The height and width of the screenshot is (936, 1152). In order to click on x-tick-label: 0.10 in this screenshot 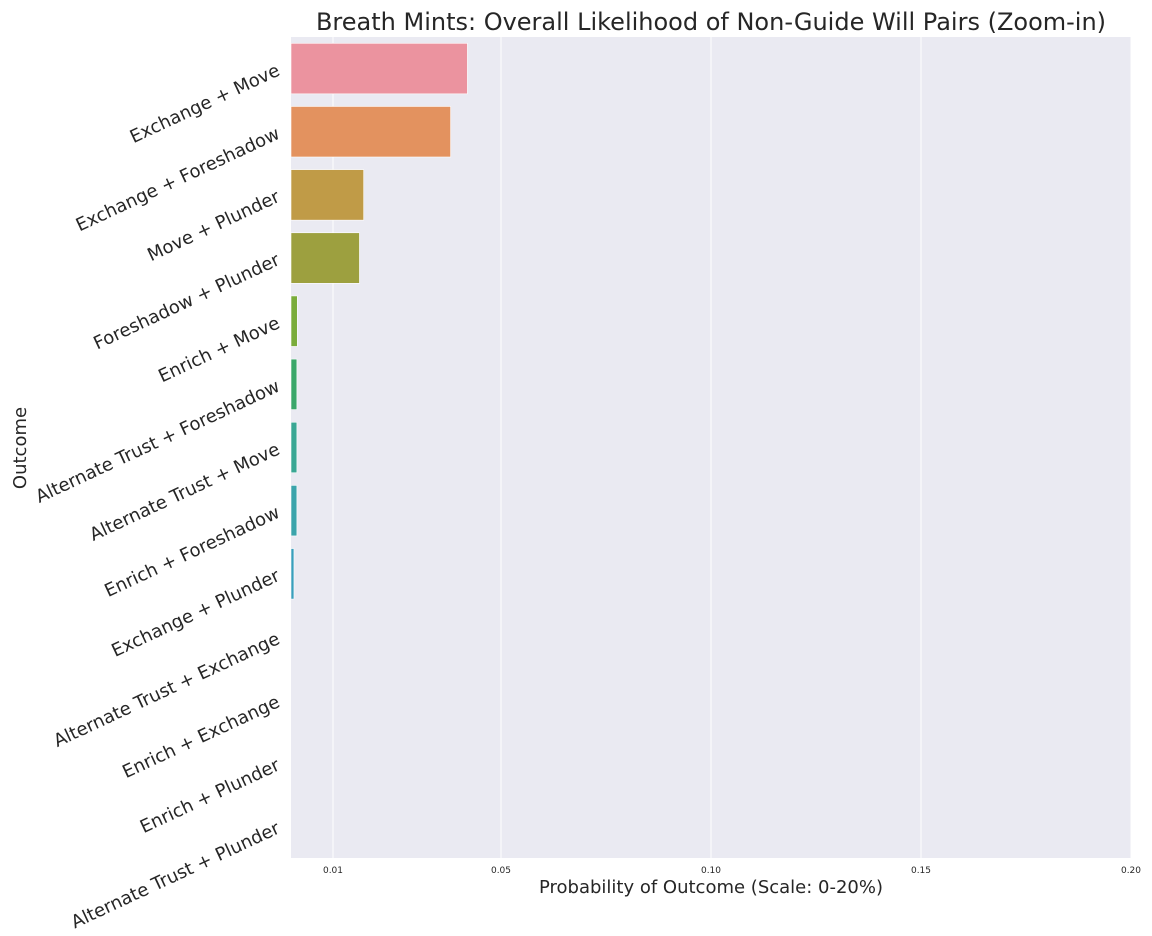, I will do `click(711, 871)`.